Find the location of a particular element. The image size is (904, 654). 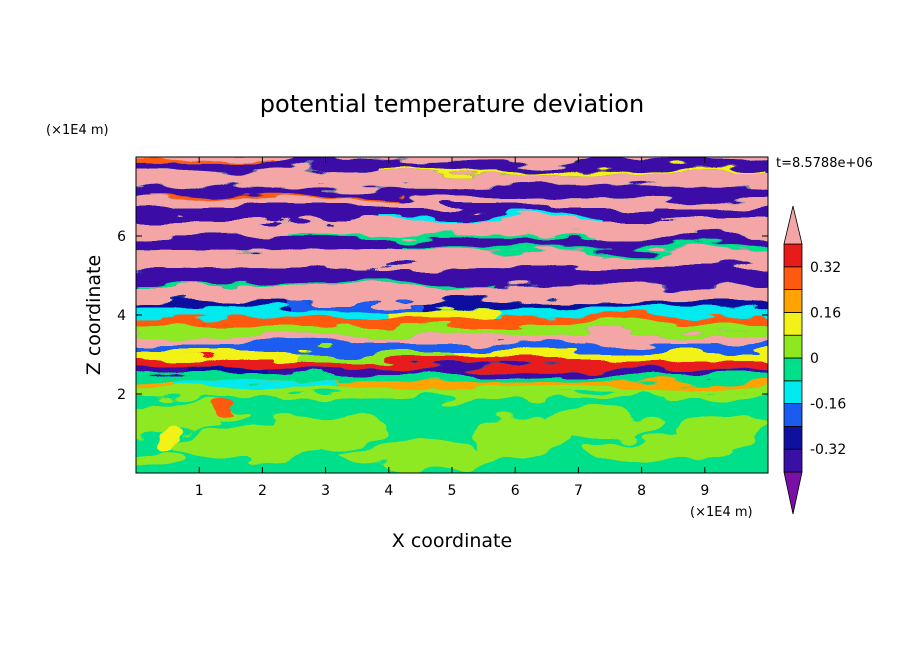

y-axis-label: Z coordinate is located at coordinates (94, 315).